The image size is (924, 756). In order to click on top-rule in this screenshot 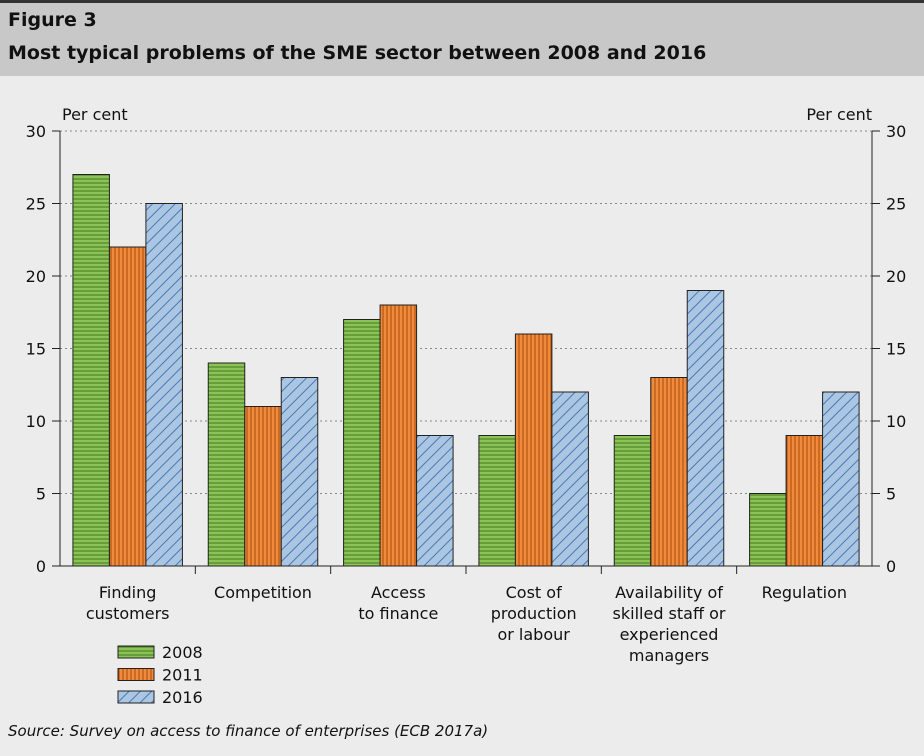, I will do `click(462, 1)`.